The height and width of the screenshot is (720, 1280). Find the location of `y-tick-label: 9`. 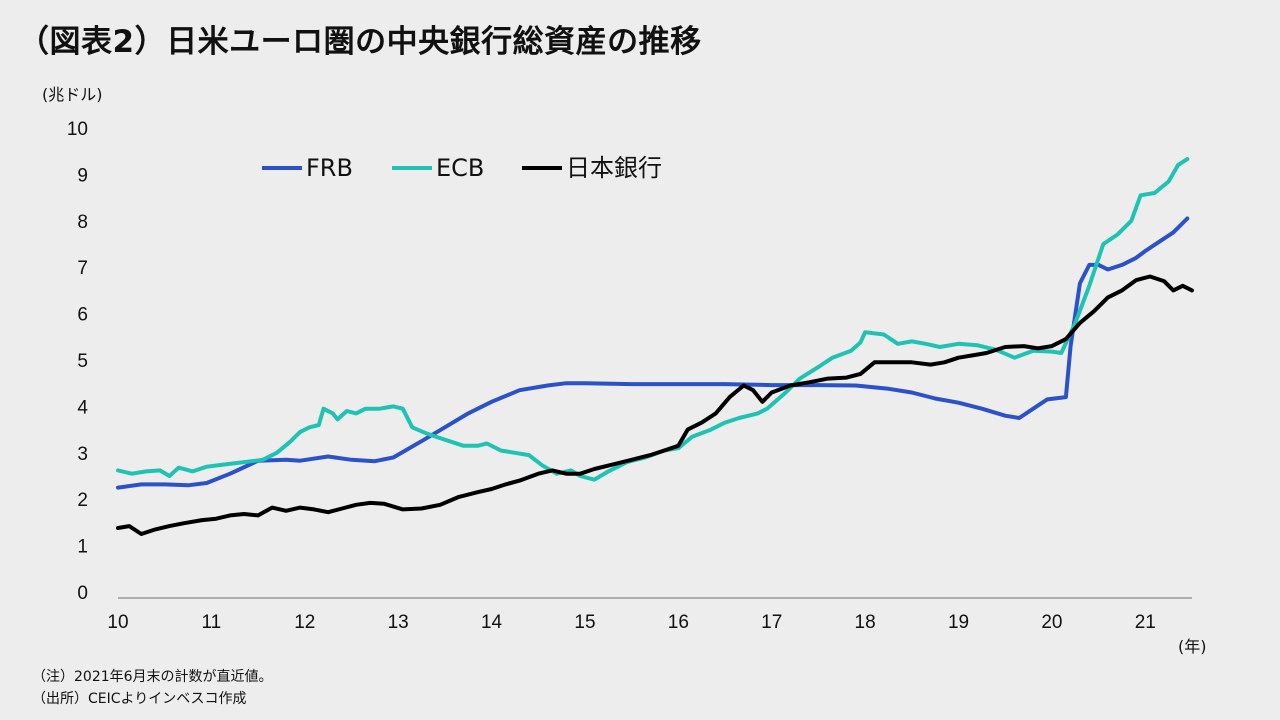

y-tick-label: 9 is located at coordinates (82, 175).